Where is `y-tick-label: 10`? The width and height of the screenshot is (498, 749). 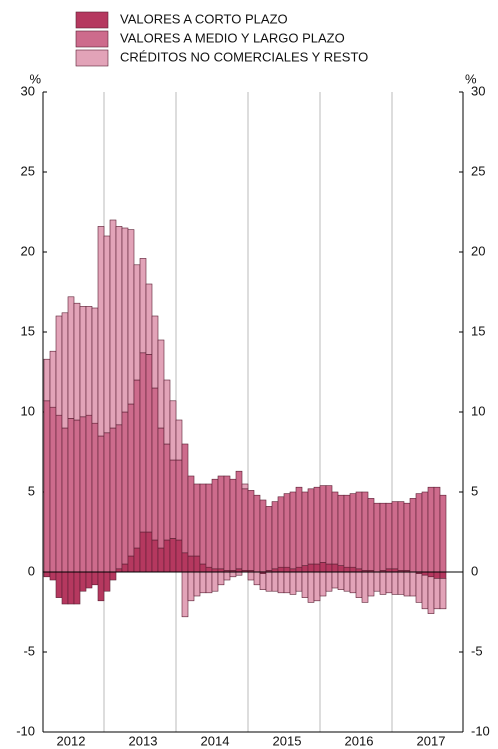
y-tick-label: 10 is located at coordinates (28, 410).